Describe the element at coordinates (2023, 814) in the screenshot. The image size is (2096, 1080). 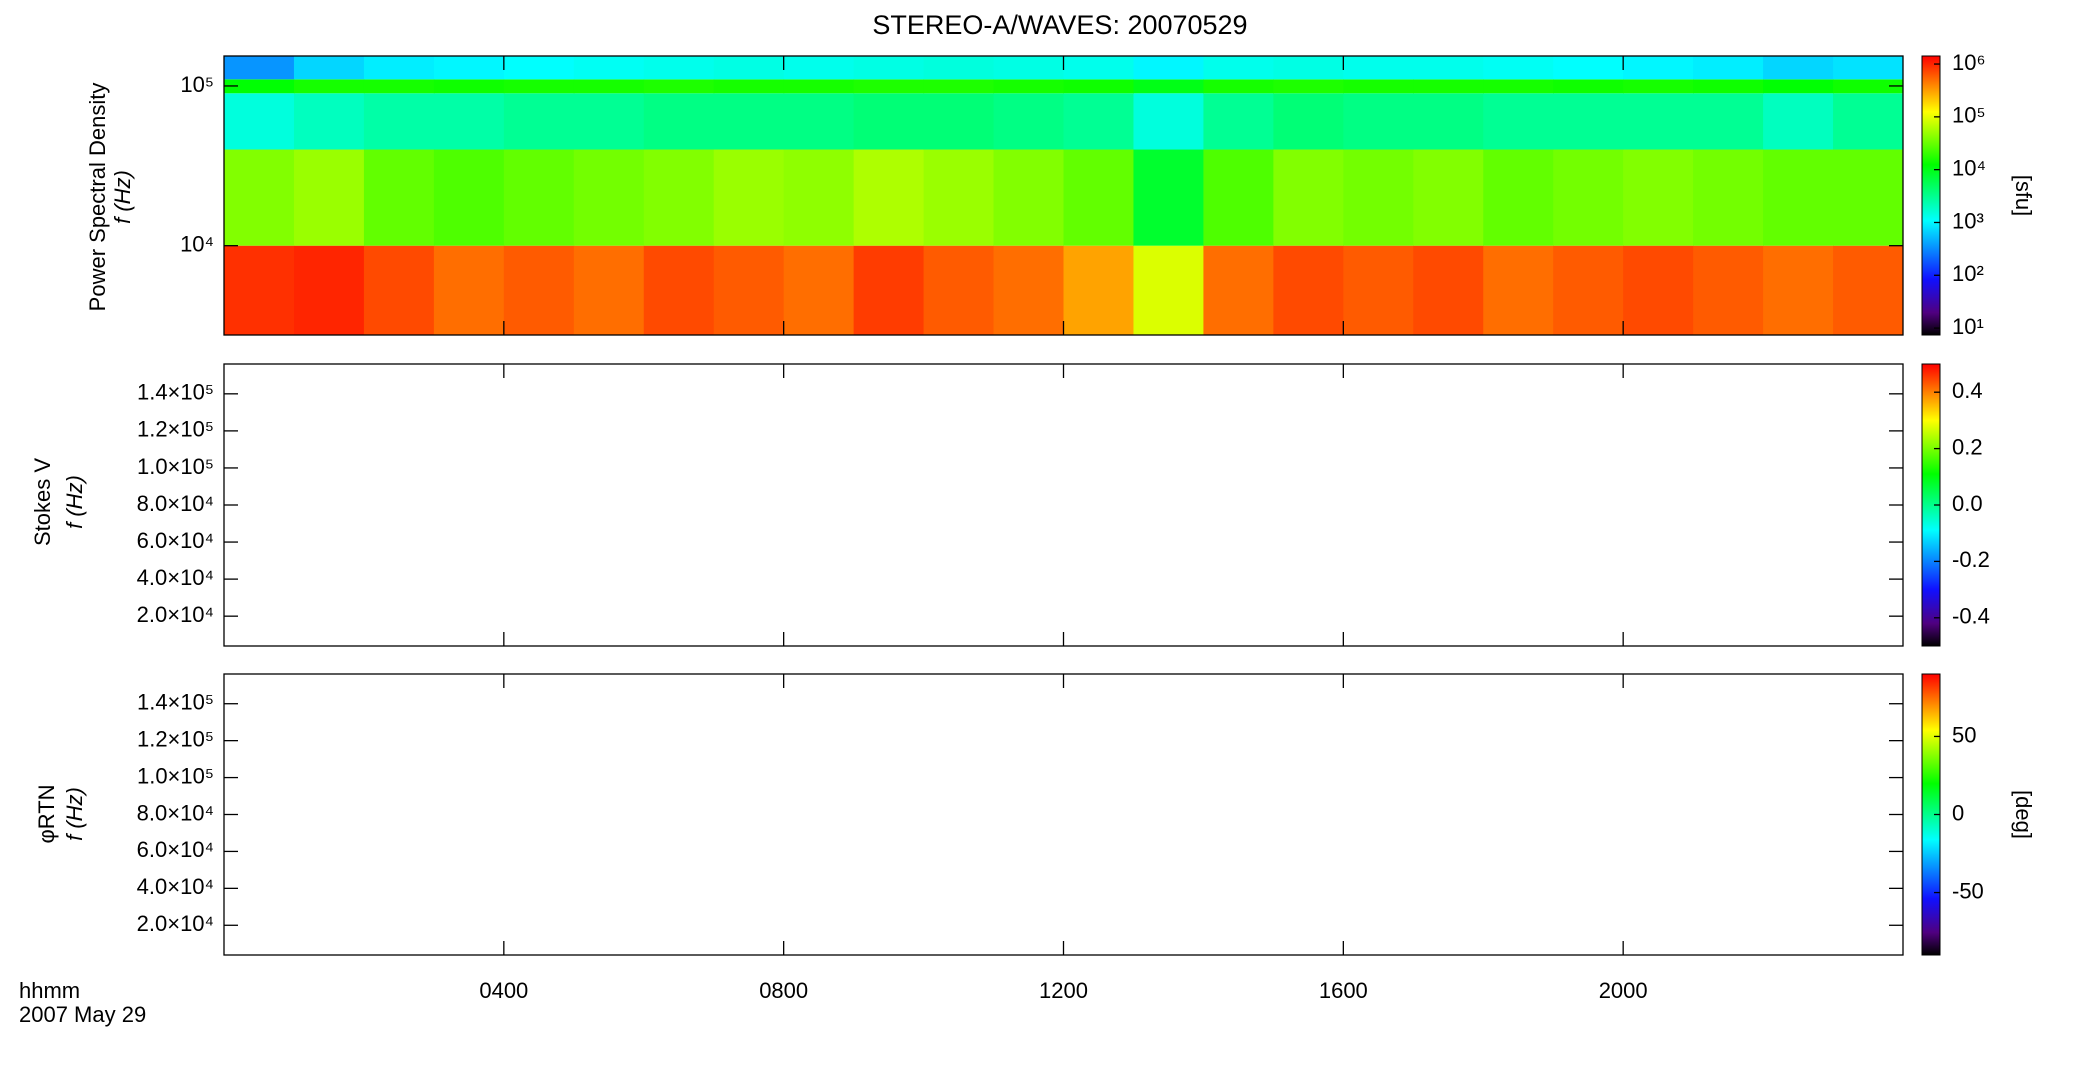
I see `colorbar-label: [deg]` at that location.